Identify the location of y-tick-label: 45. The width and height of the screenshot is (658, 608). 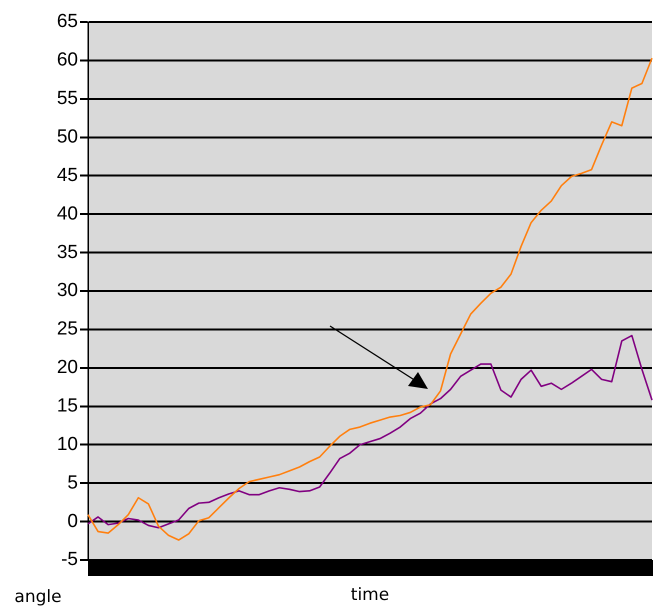
(67, 175).